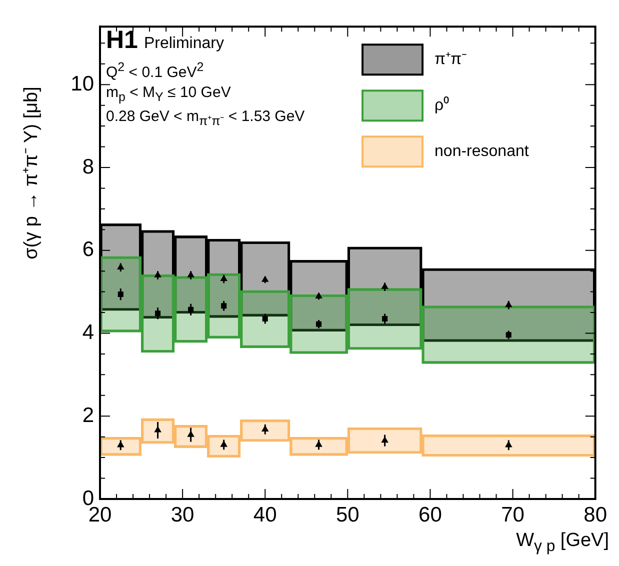  What do you see at coordinates (155, 71) in the screenshot?
I see `annotation: Q$^{2}$ < 0.1 GeV$^{2}$` at bounding box center [155, 71].